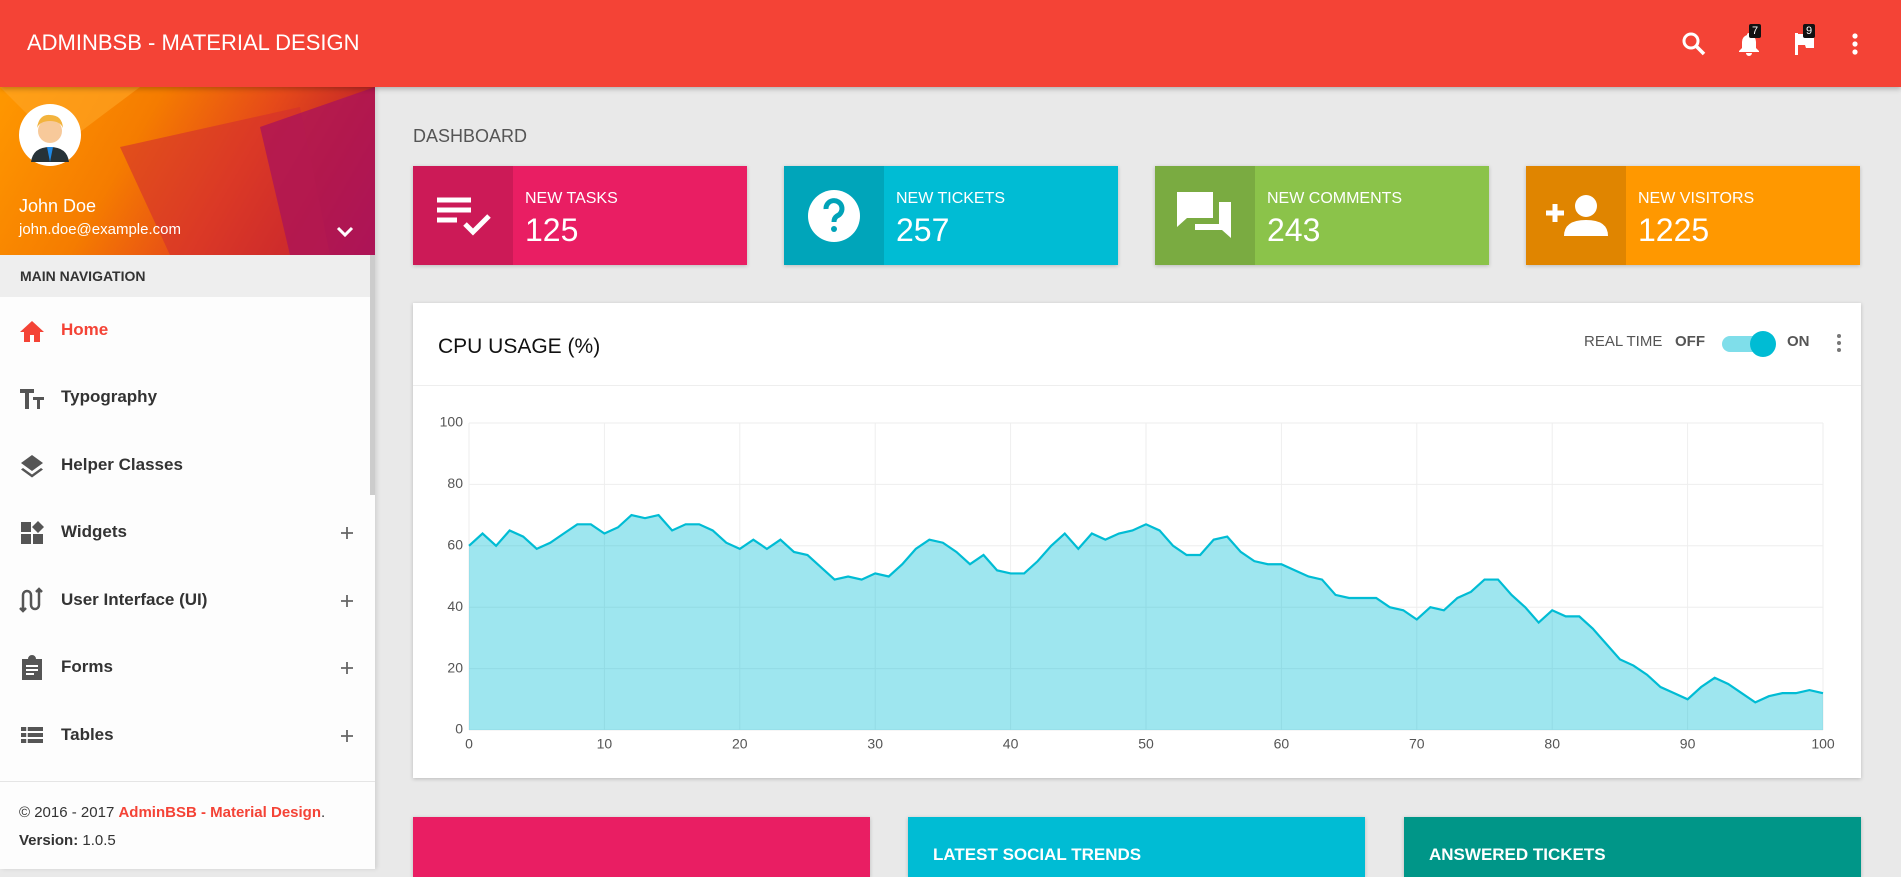 This screenshot has height=877, width=1901. Describe the element at coordinates (83, 276) in the screenshot. I see `nav-heading-text: MAIN NAVIGATION` at that location.